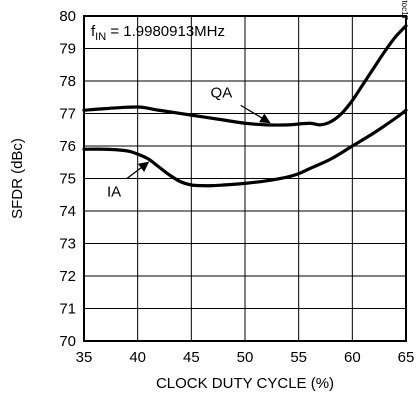  What do you see at coordinates (138, 170) in the screenshot?
I see `series-pointer-ia` at bounding box center [138, 170].